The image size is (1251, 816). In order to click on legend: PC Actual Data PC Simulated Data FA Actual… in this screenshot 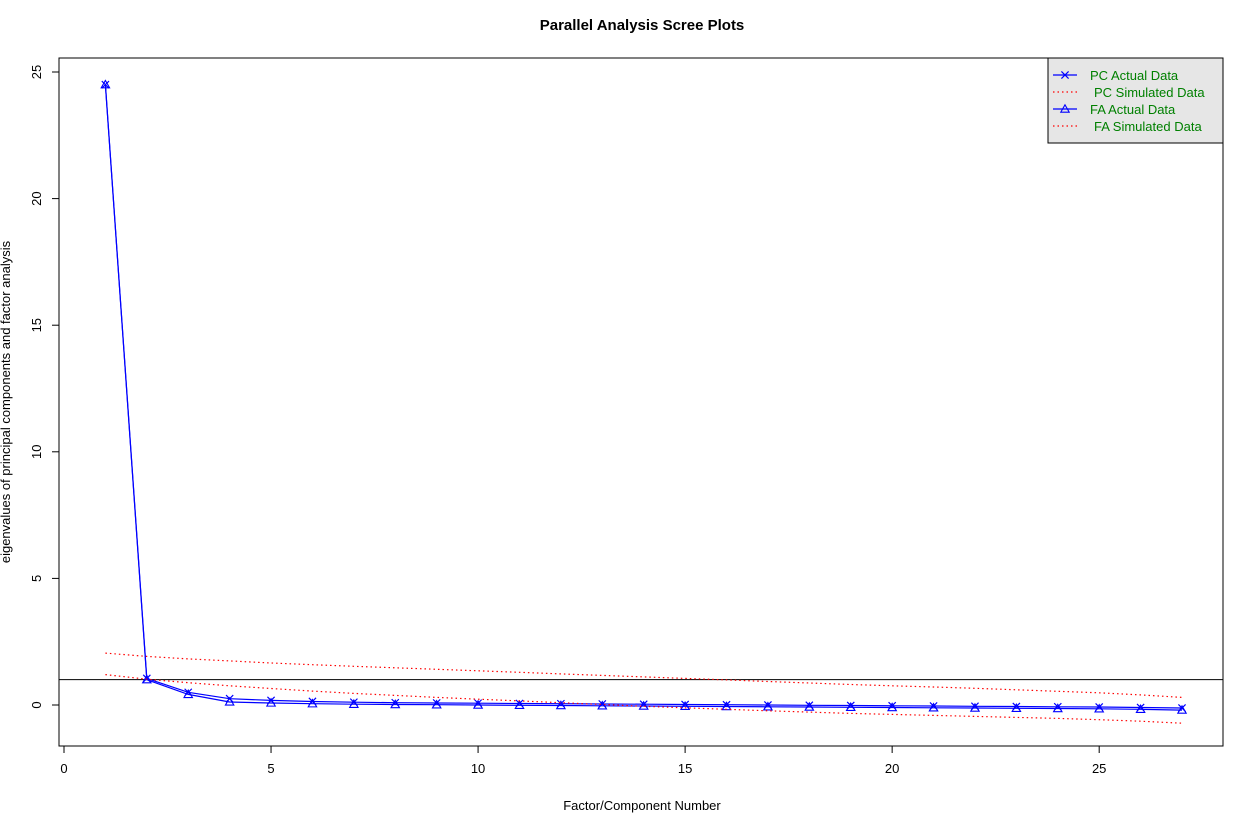, I will do `click(1135, 100)`.